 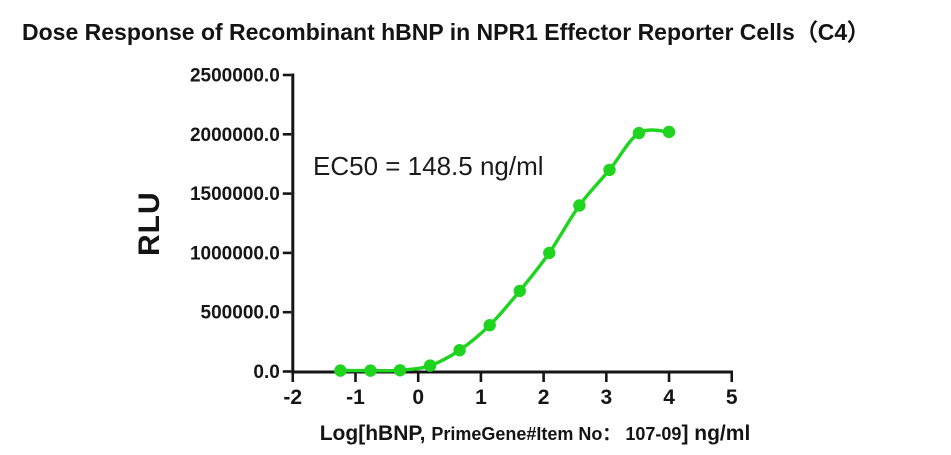 What do you see at coordinates (669, 397) in the screenshot?
I see `x-tick-label: 4` at bounding box center [669, 397].